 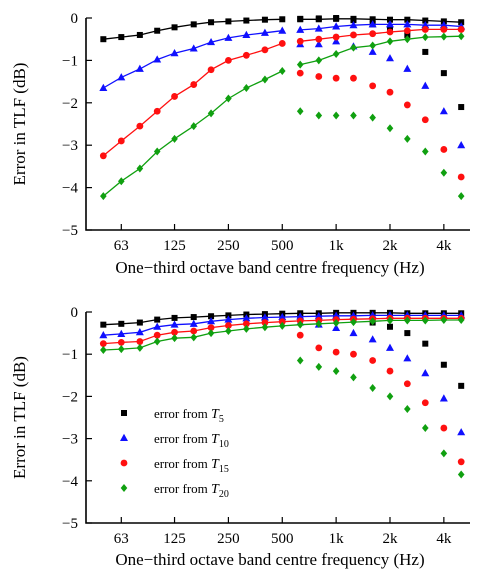 What do you see at coordinates (70, 482) in the screenshot?
I see `y-tick-label: −4` at bounding box center [70, 482].